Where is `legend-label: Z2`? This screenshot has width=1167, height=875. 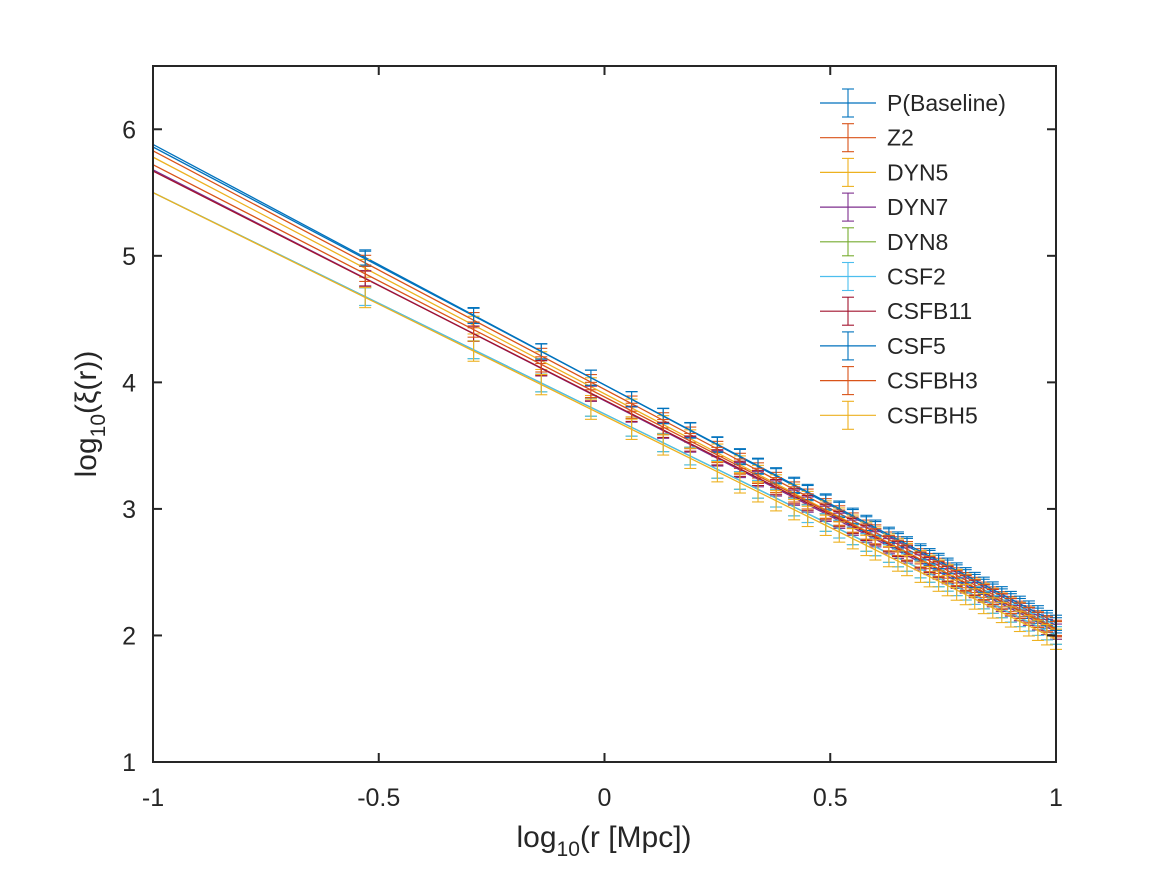 legend-label: Z2 is located at coordinates (900, 138).